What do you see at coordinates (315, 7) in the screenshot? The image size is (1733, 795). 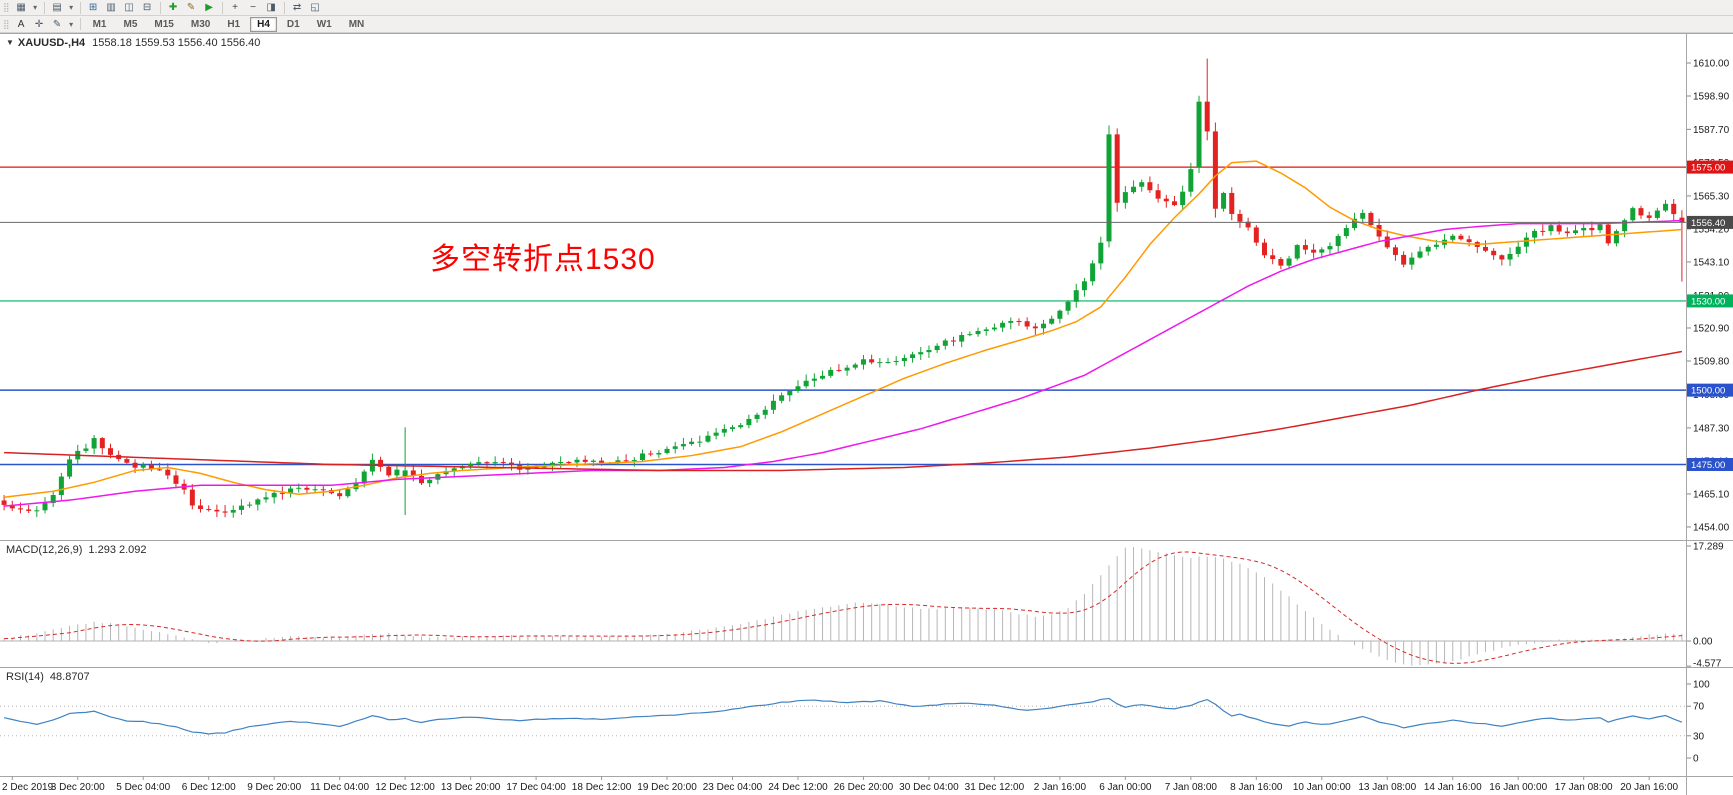 I see `full-screen-button: ◱` at bounding box center [315, 7].